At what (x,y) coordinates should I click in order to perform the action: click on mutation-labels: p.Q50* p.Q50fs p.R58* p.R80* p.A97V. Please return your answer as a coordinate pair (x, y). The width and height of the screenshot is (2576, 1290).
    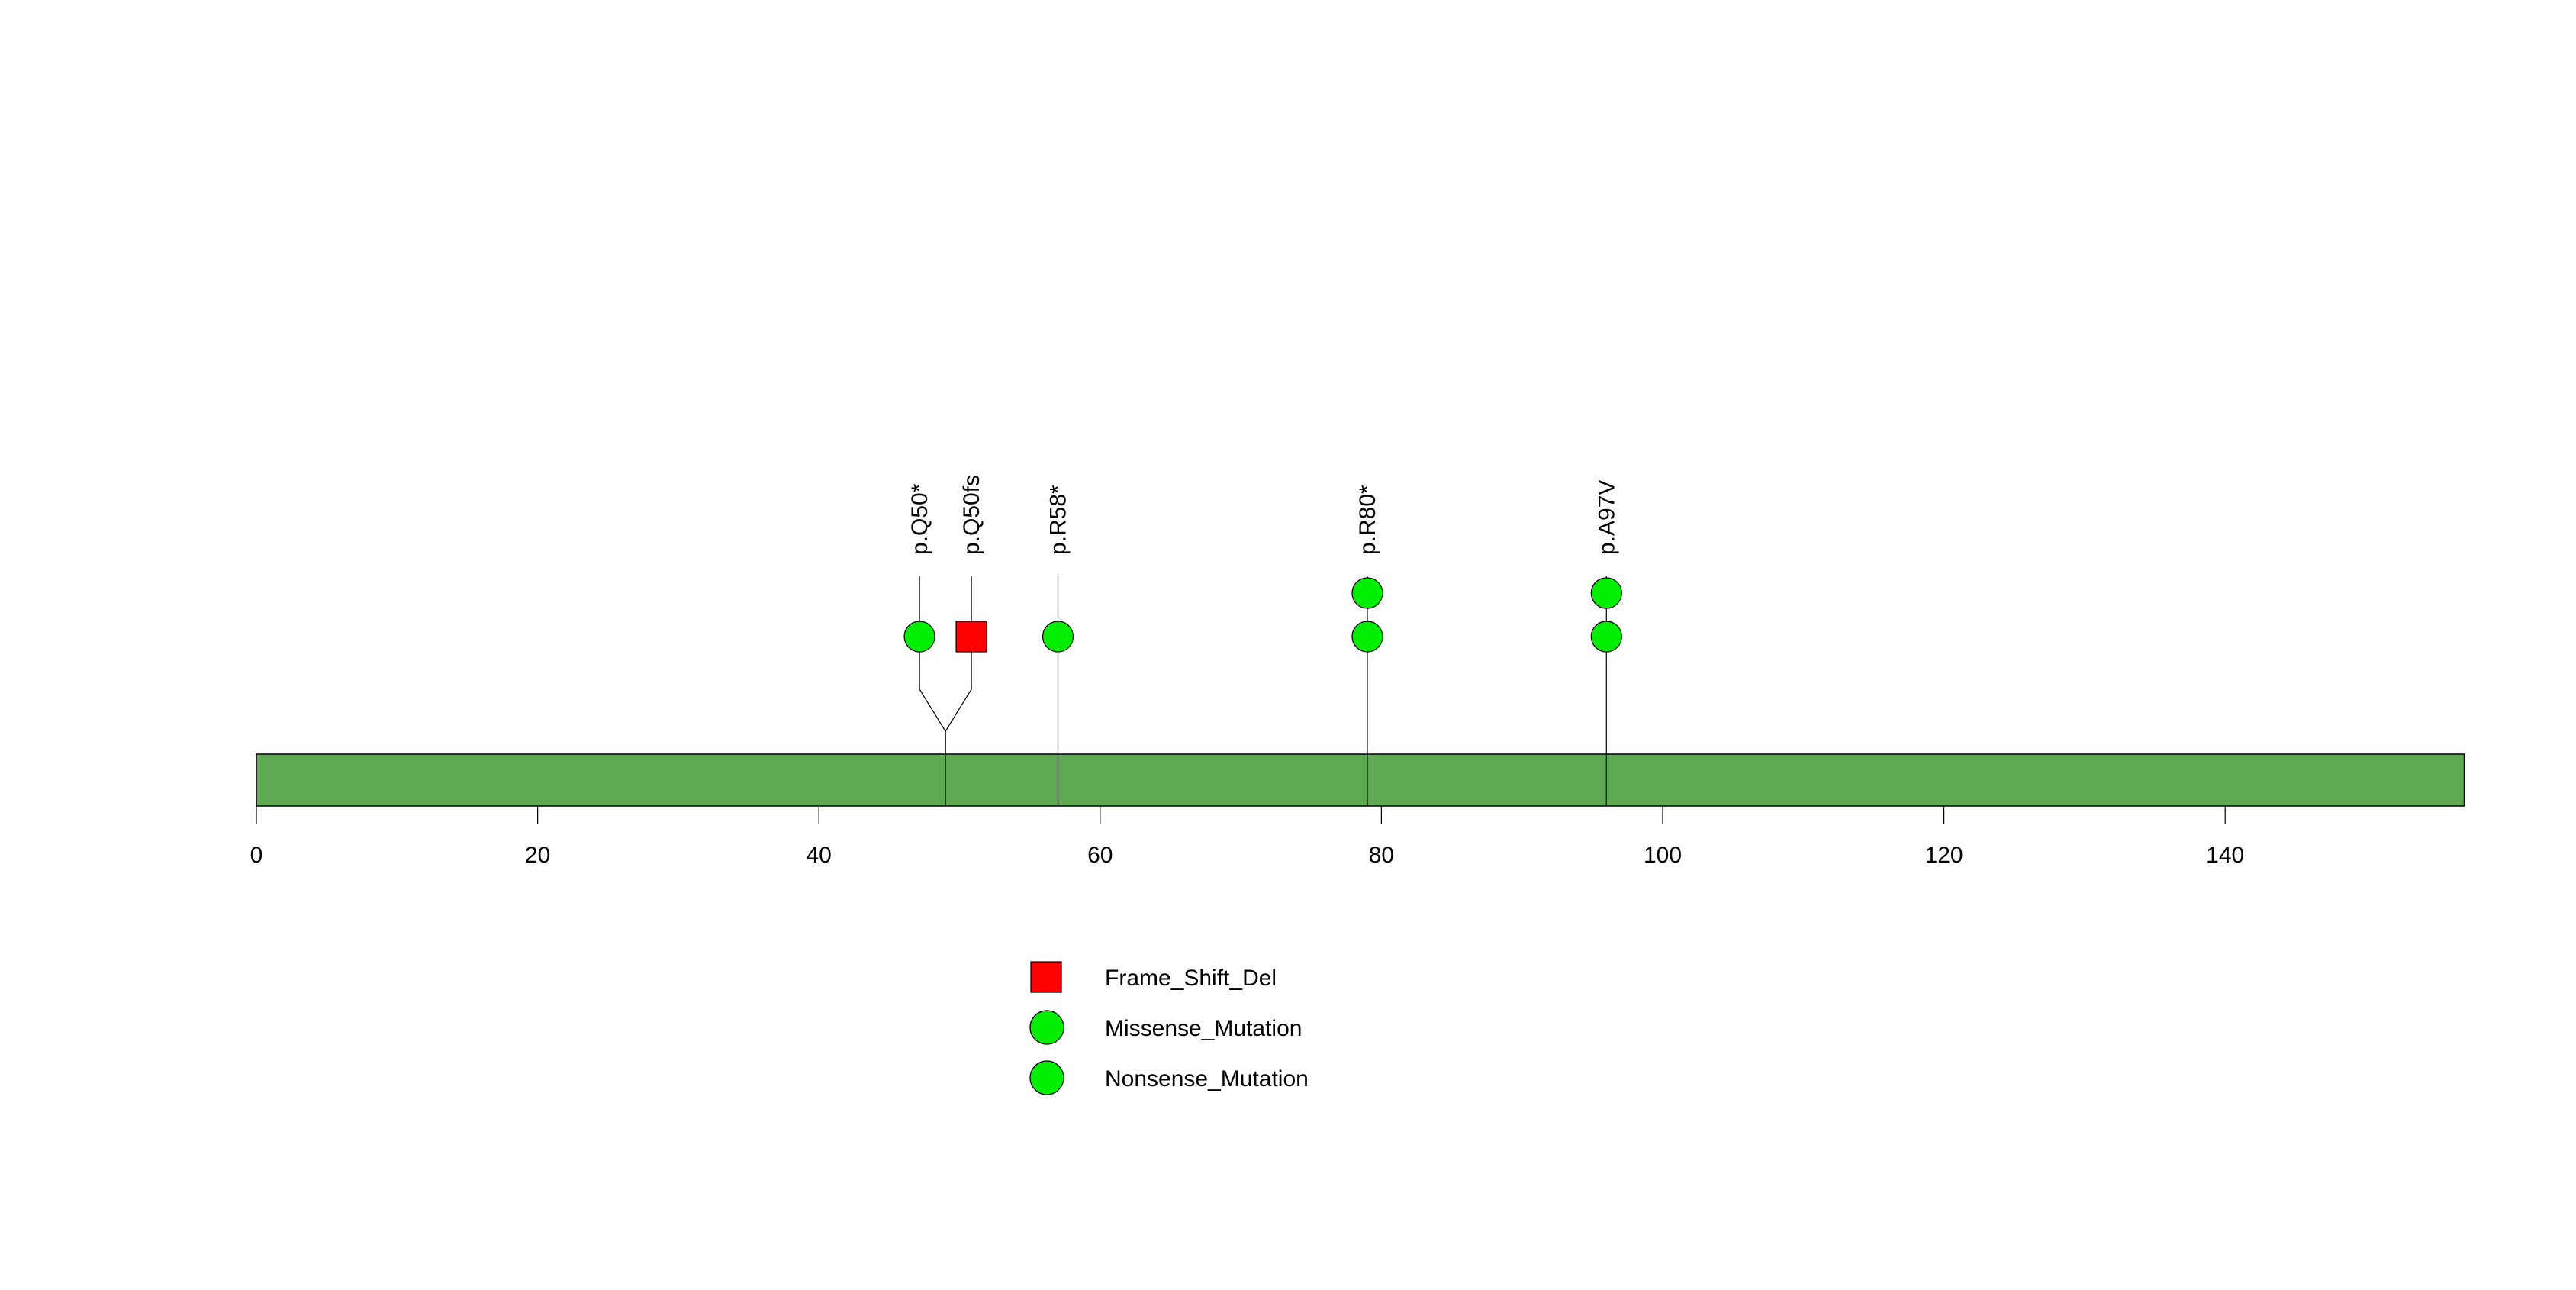
    Looking at the image, I should click on (1263, 515).